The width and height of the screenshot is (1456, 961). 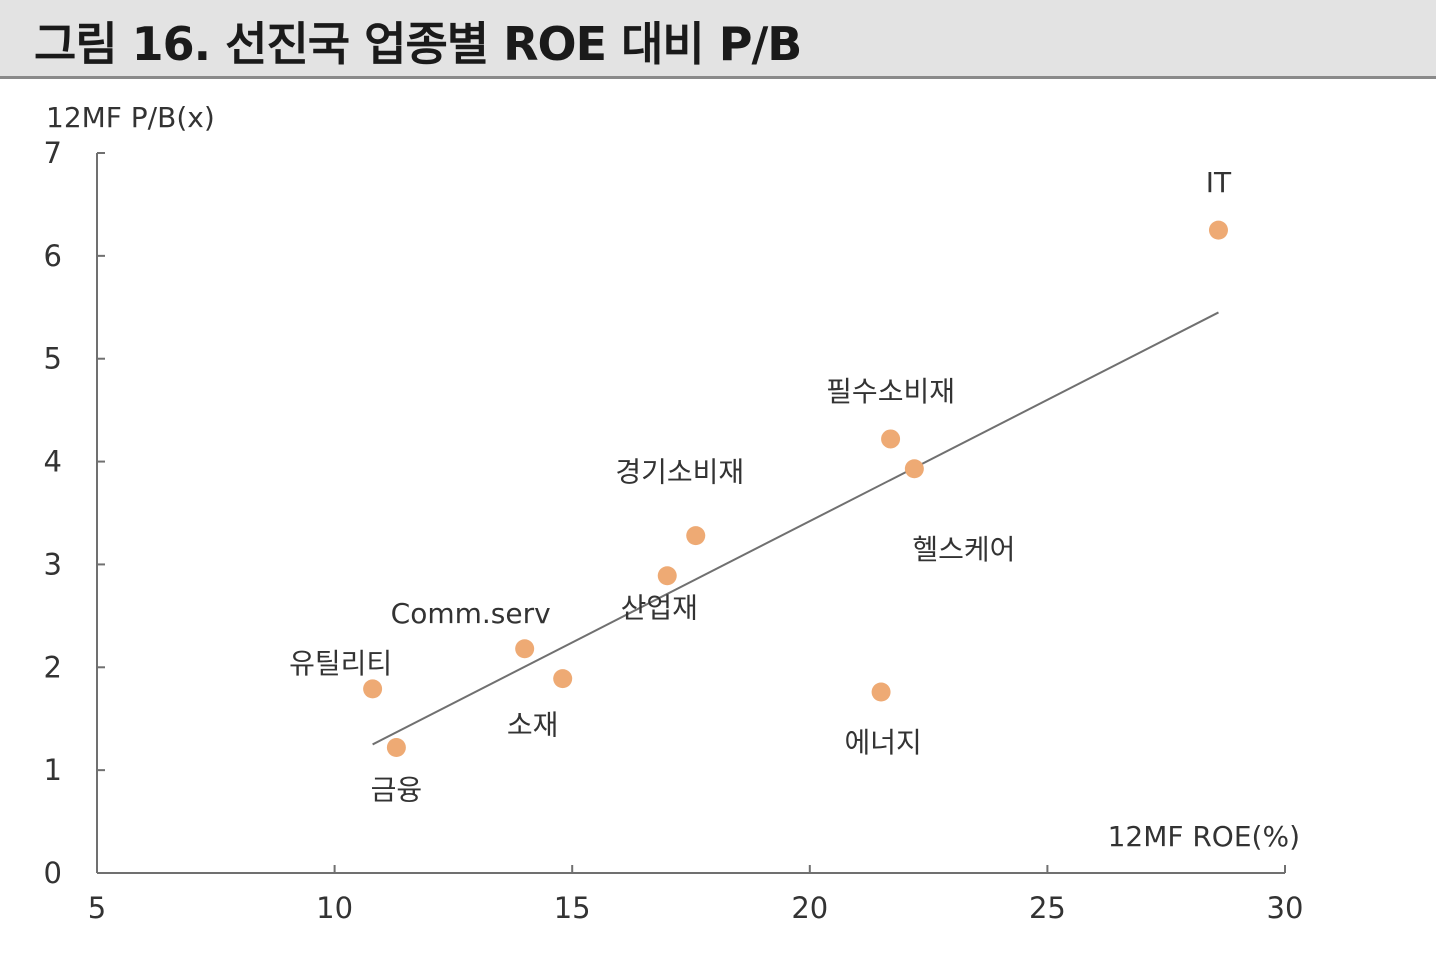 What do you see at coordinates (334, 908) in the screenshot?
I see `x-tick-label: 10` at bounding box center [334, 908].